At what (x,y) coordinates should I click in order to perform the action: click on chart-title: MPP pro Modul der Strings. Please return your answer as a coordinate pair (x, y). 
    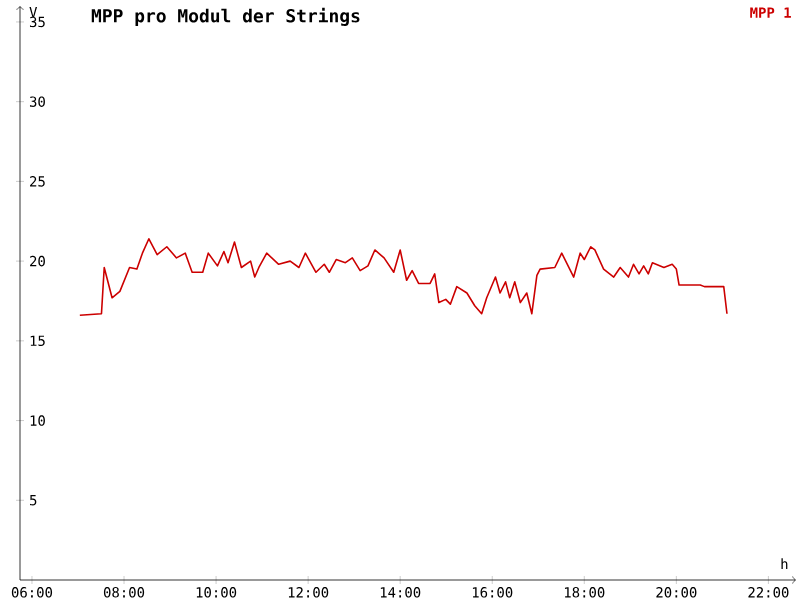
    Looking at the image, I should click on (225, 16).